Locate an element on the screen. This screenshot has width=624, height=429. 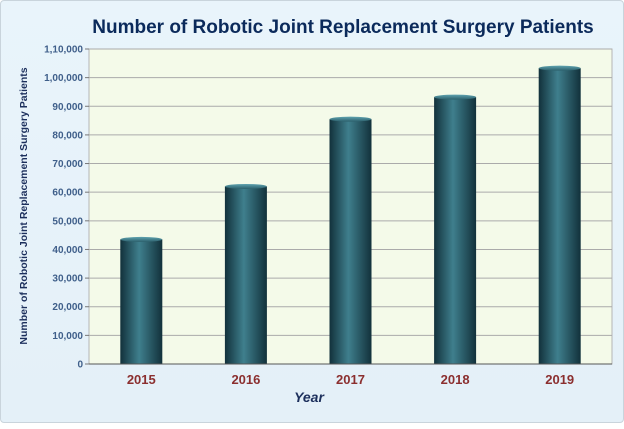
bar-2015 is located at coordinates (141, 300).